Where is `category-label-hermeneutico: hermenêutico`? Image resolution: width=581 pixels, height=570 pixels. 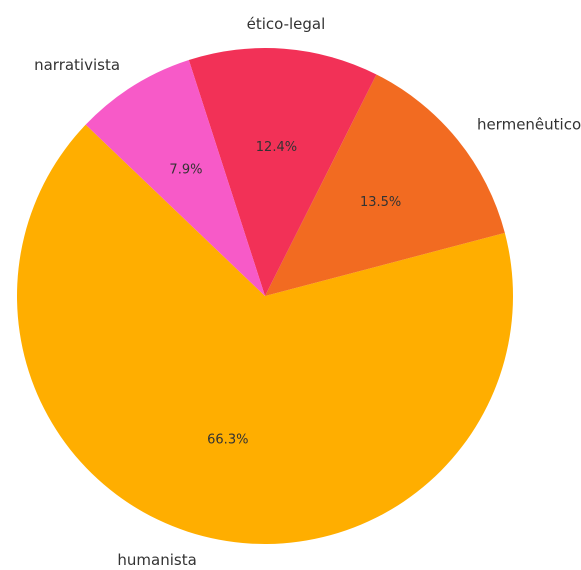
category-label-hermeneutico: hermenêutico is located at coordinates (529, 124).